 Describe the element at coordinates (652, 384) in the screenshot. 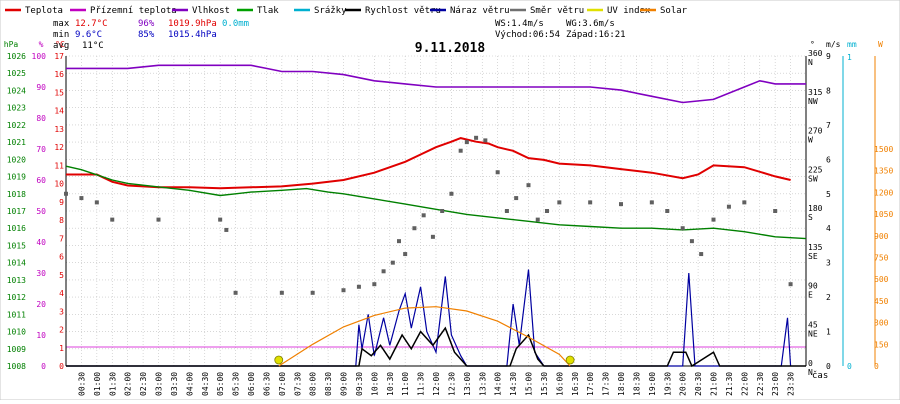

I see `x-tick-label: 19:00` at that location.